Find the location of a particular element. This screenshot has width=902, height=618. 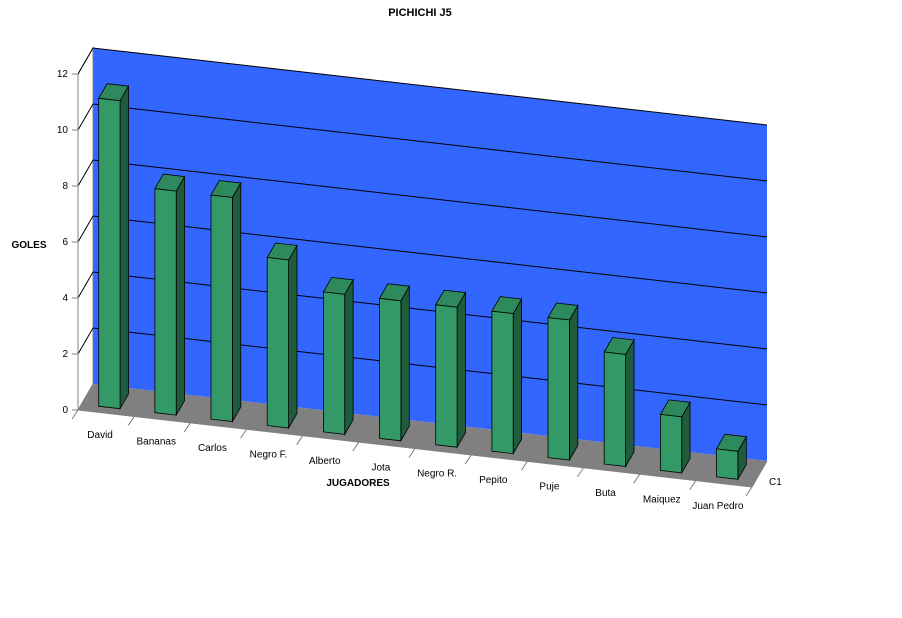

category-label: Pepito is located at coordinates (493, 480).